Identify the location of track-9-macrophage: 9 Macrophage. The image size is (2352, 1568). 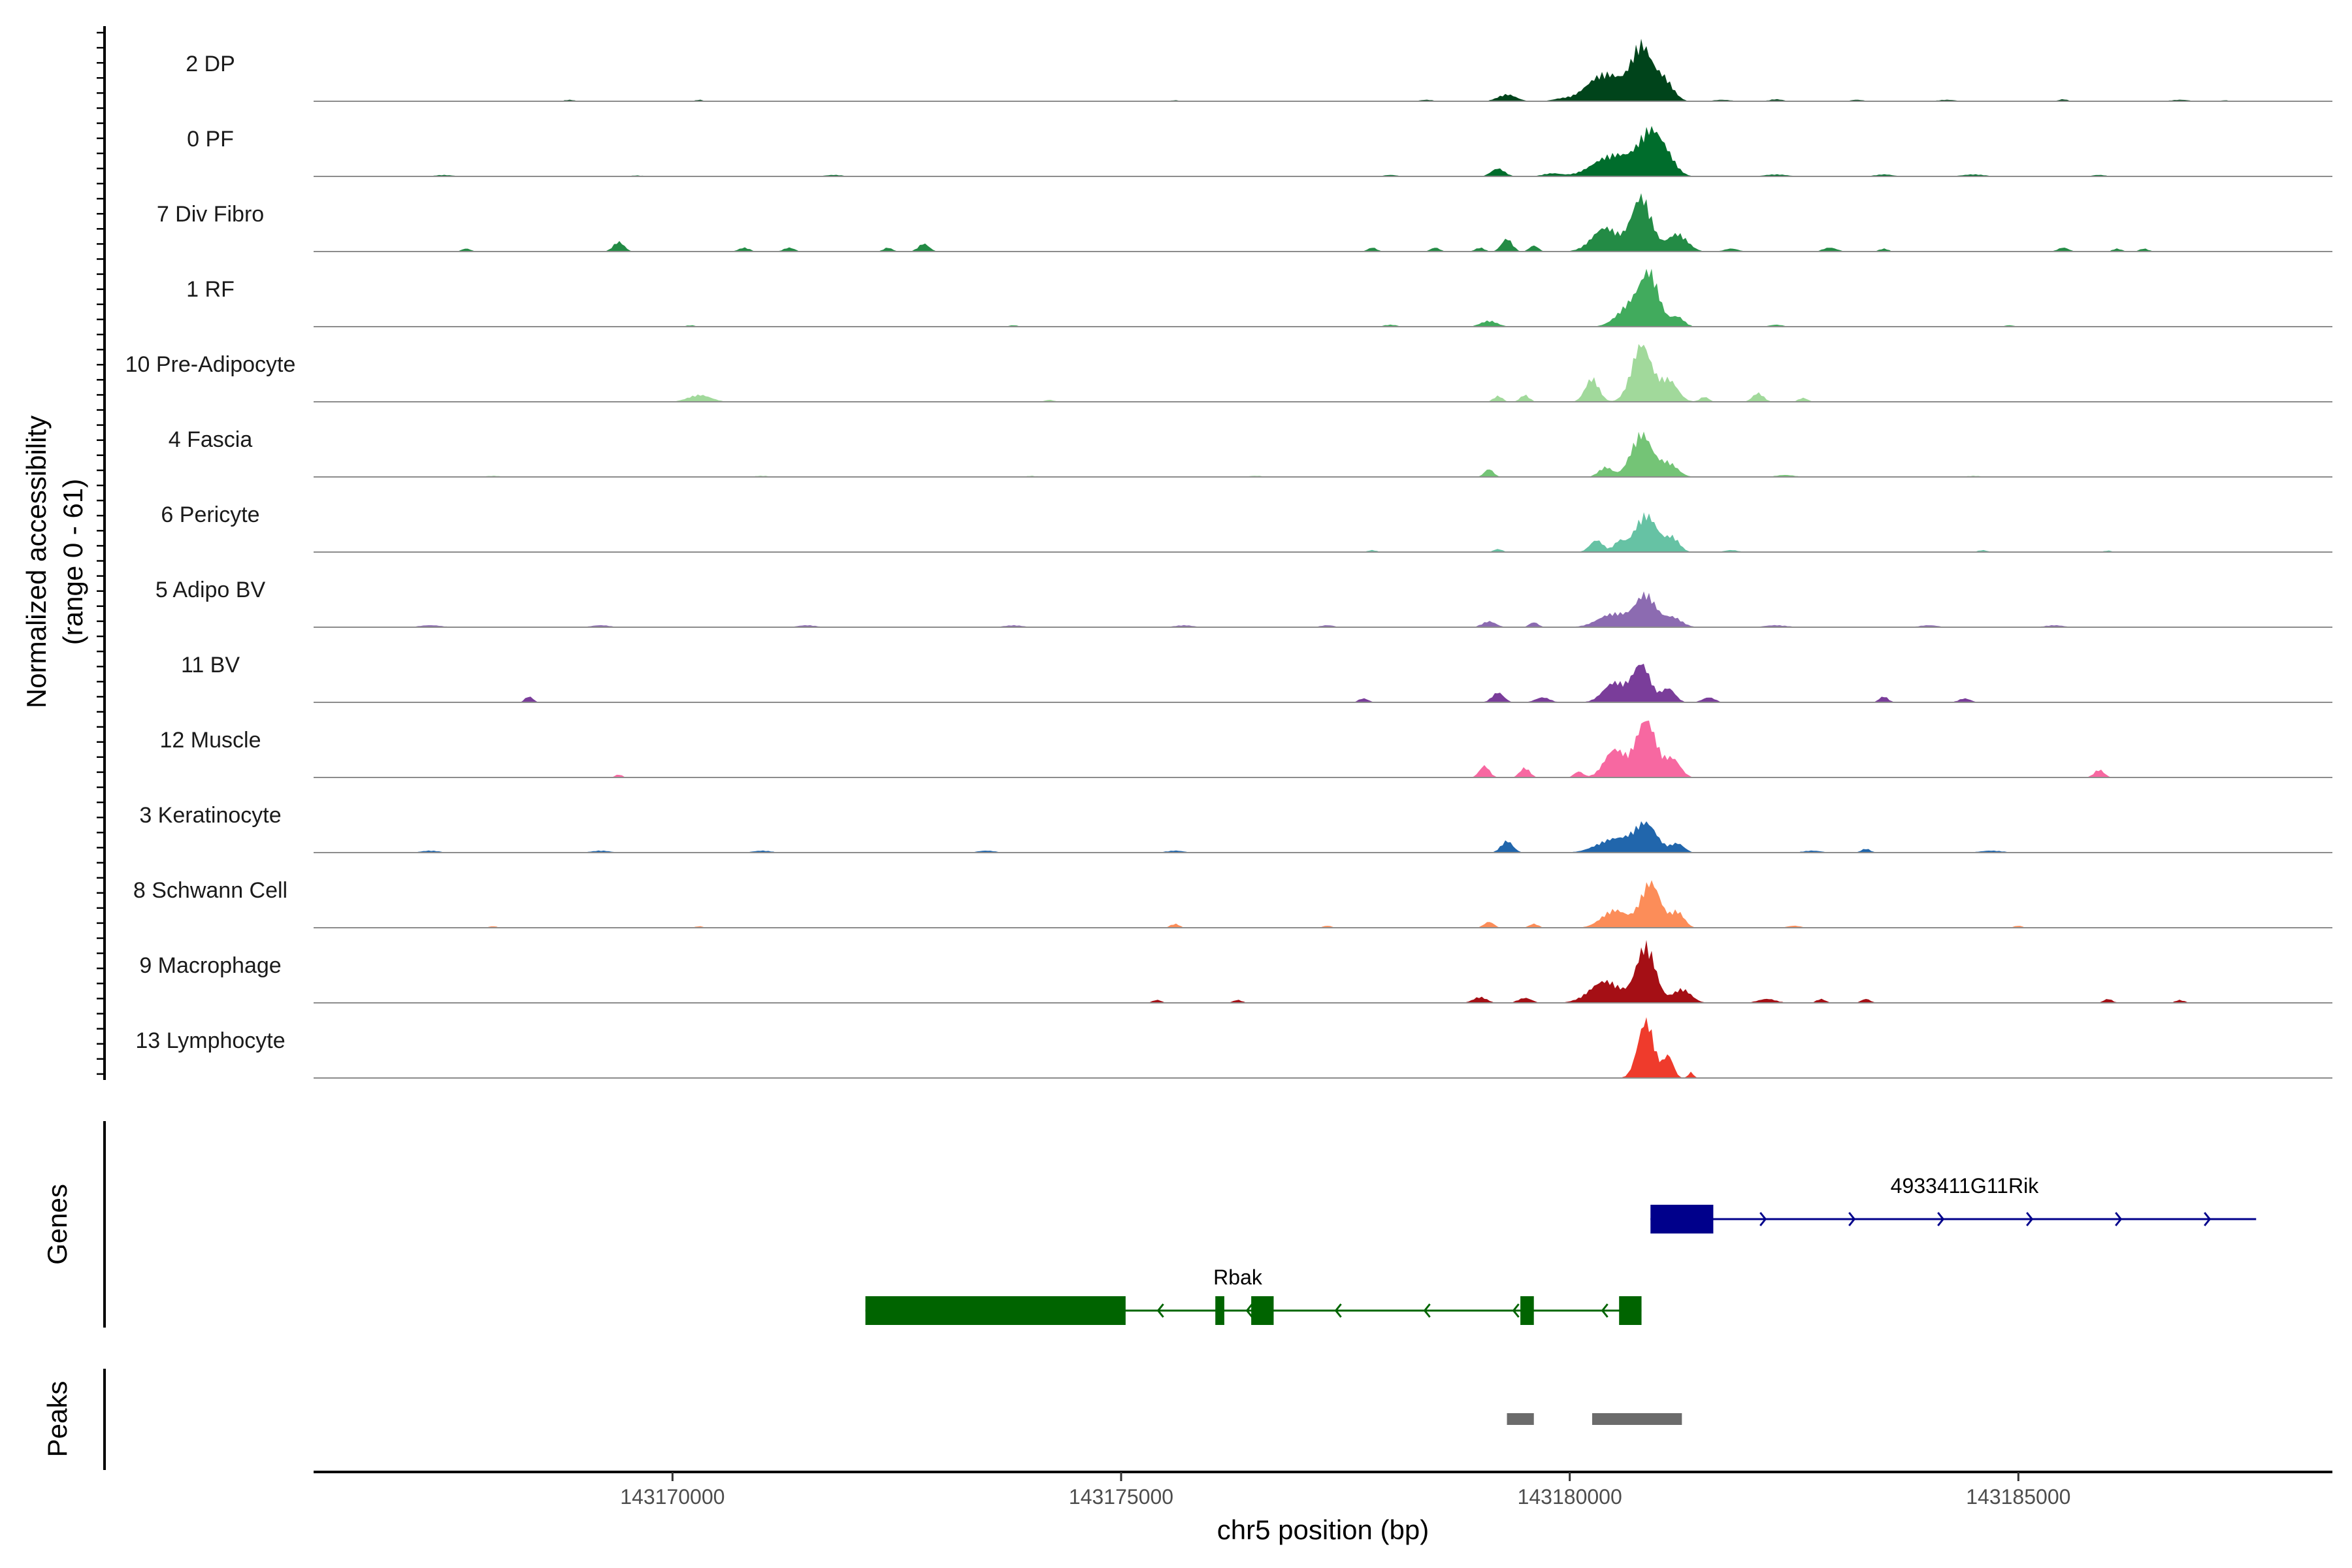
(1235, 971).